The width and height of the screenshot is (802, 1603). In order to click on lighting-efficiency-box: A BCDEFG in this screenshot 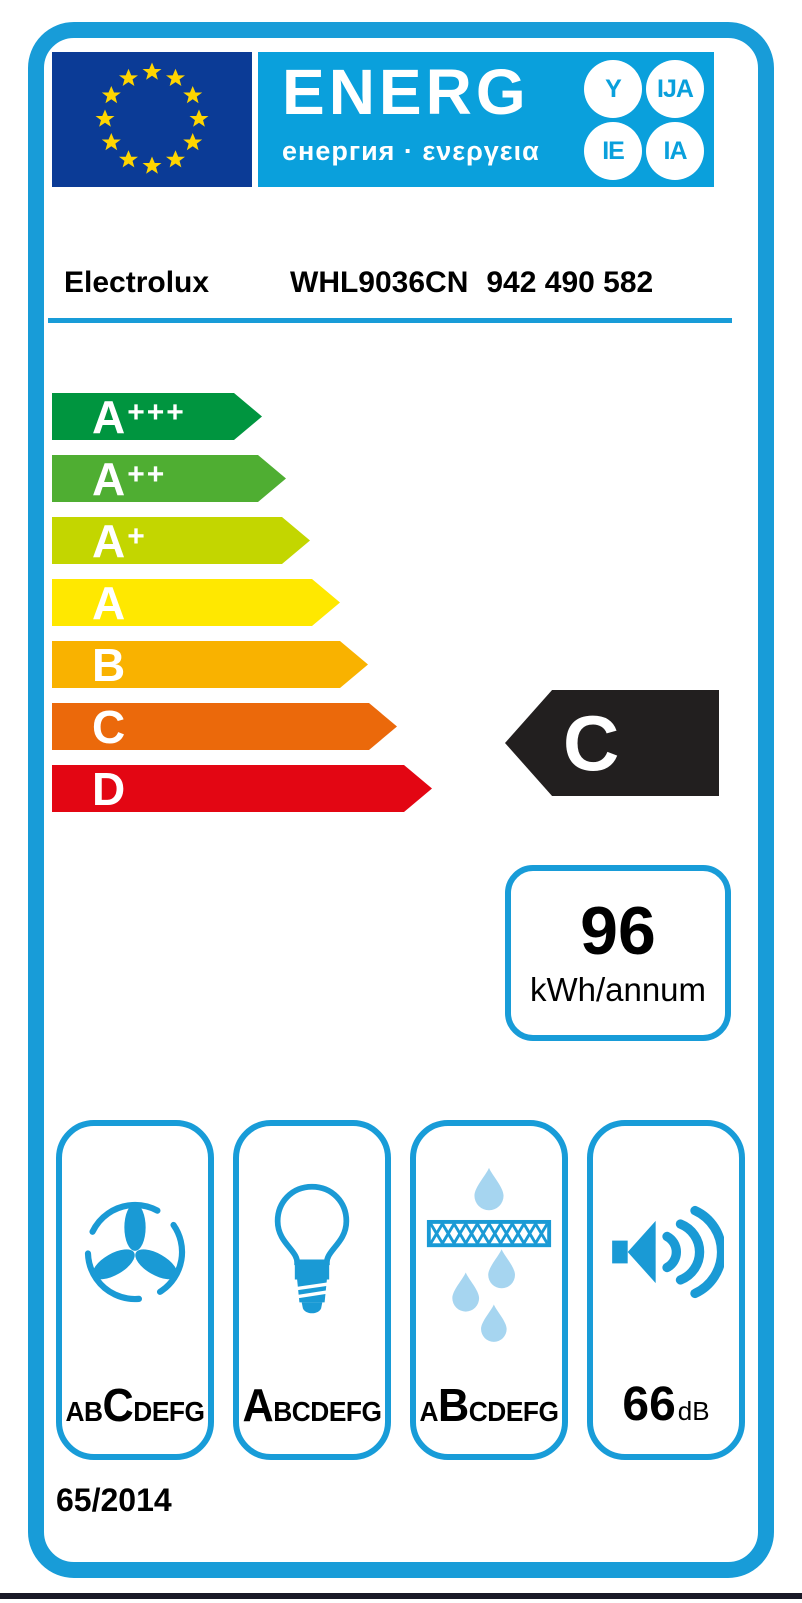, I will do `click(312, 1290)`.